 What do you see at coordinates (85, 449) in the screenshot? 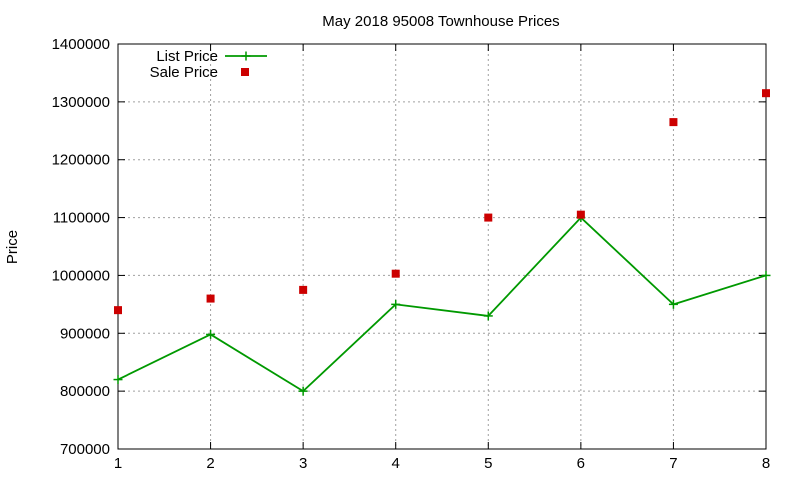
I see `y-tick-label: 700000` at bounding box center [85, 449].